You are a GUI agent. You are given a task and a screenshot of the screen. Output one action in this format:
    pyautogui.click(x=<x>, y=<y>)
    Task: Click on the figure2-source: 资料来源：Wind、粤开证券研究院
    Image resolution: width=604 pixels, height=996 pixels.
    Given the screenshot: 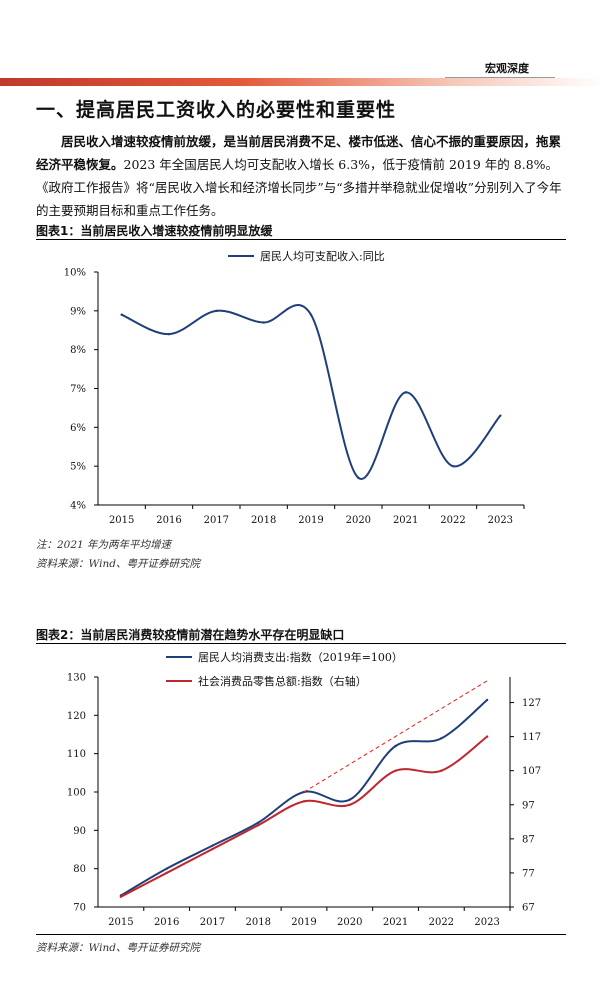 What is the action you would take?
    pyautogui.click(x=118, y=948)
    